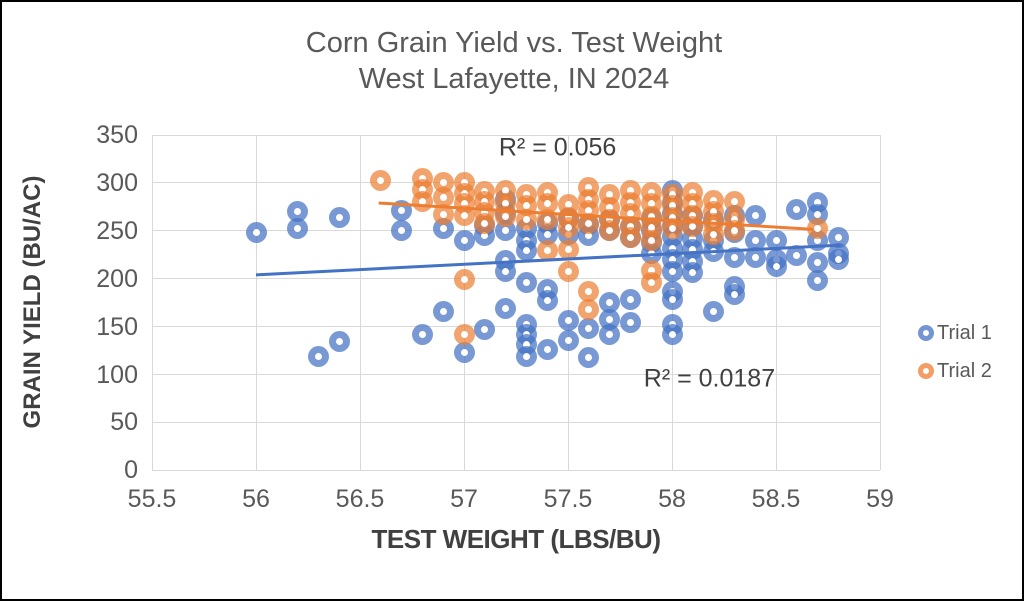 The width and height of the screenshot is (1024, 601). I want to click on y-axis-title: GRAIN YIELD (BU/AC), so click(32, 302).